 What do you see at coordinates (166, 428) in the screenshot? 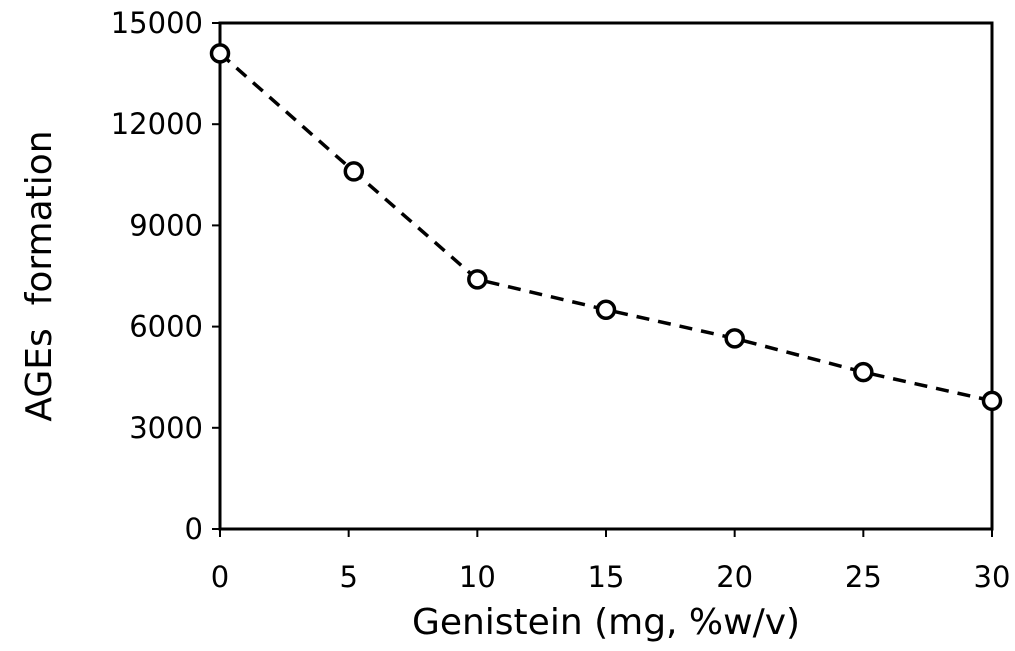
I see `y-tick-label: 3000` at bounding box center [166, 428].